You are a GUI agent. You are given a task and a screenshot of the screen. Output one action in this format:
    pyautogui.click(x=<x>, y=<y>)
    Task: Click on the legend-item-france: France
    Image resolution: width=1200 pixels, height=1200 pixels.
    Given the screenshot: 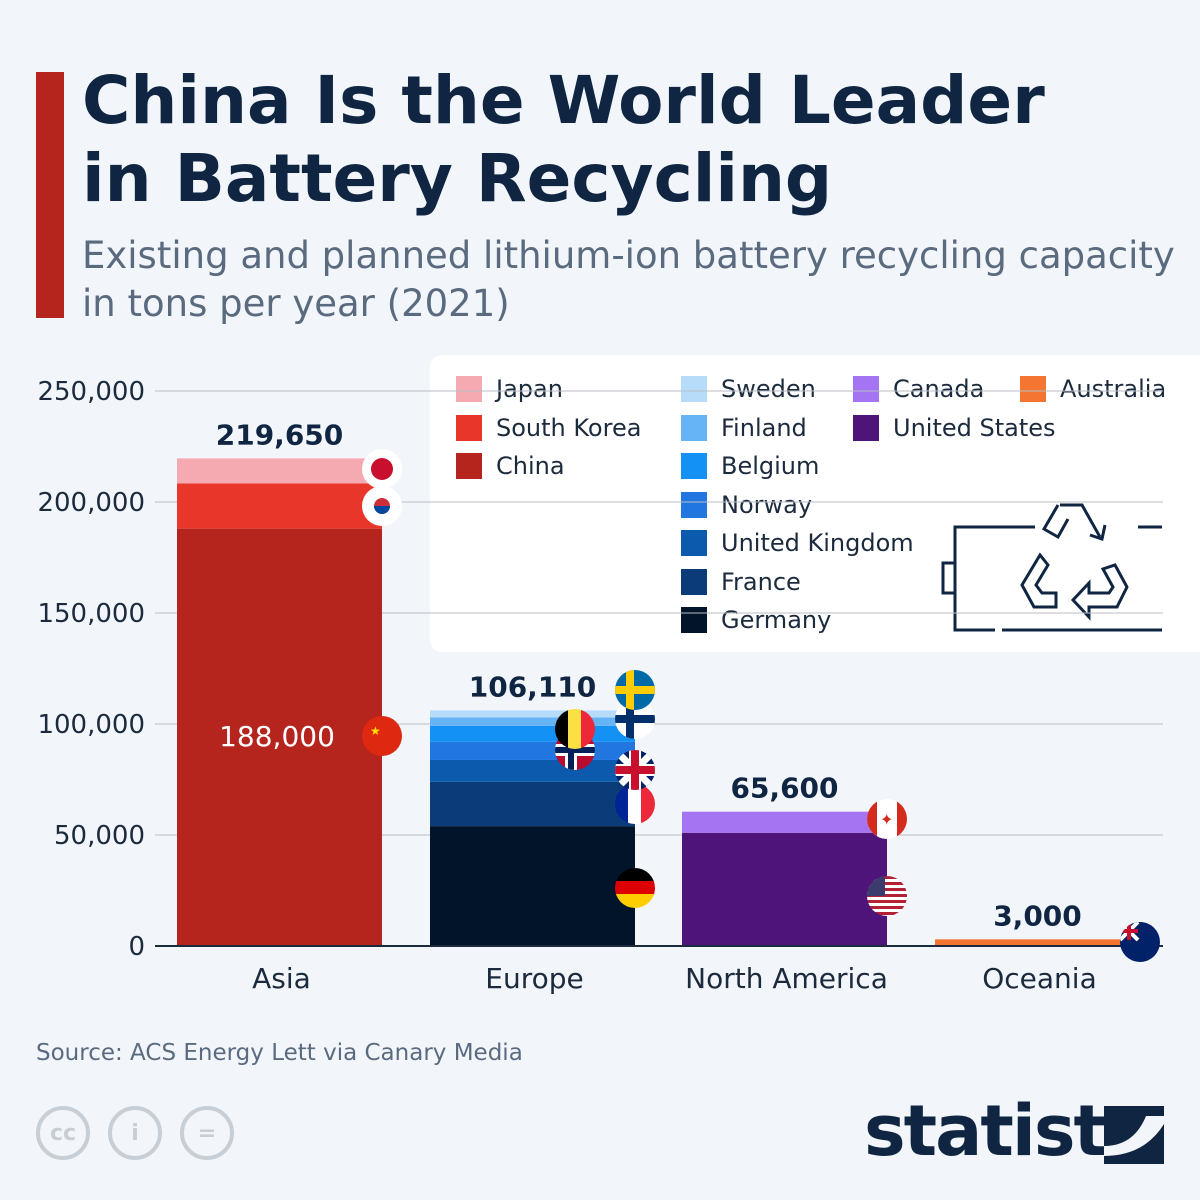 What is the action you would take?
    pyautogui.click(x=741, y=582)
    